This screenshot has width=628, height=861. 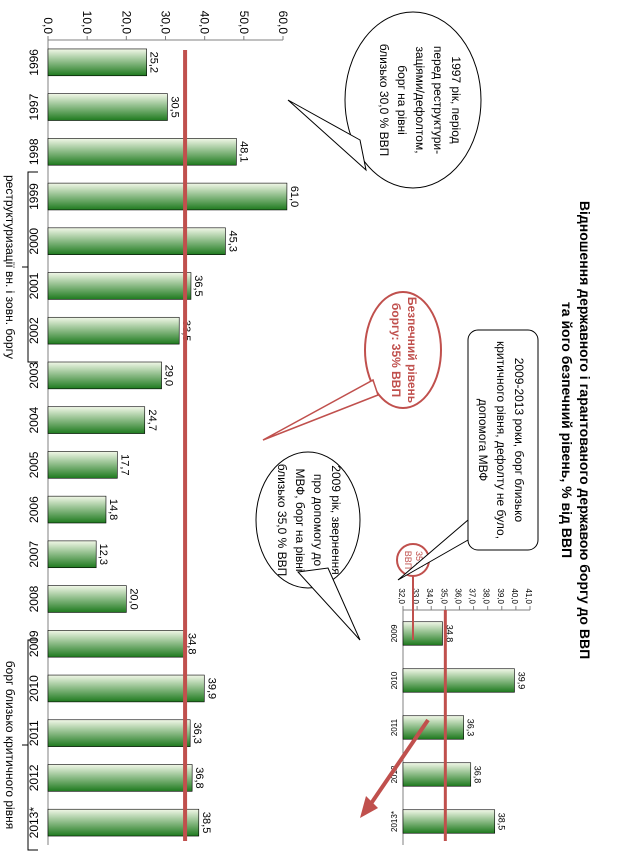 What do you see at coordinates (282, 520) in the screenshot?
I see `callout-2009-line-4: близько 35,0 % ВВП` at bounding box center [282, 520].